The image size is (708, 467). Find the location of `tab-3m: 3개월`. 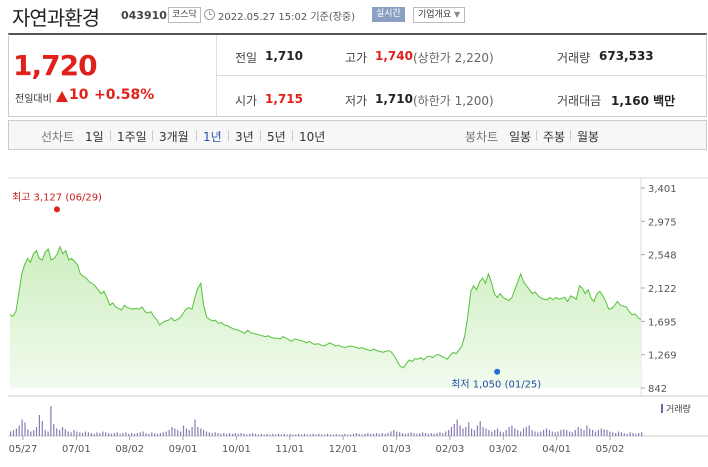

tab-3m: 3개월 is located at coordinates (174, 137).